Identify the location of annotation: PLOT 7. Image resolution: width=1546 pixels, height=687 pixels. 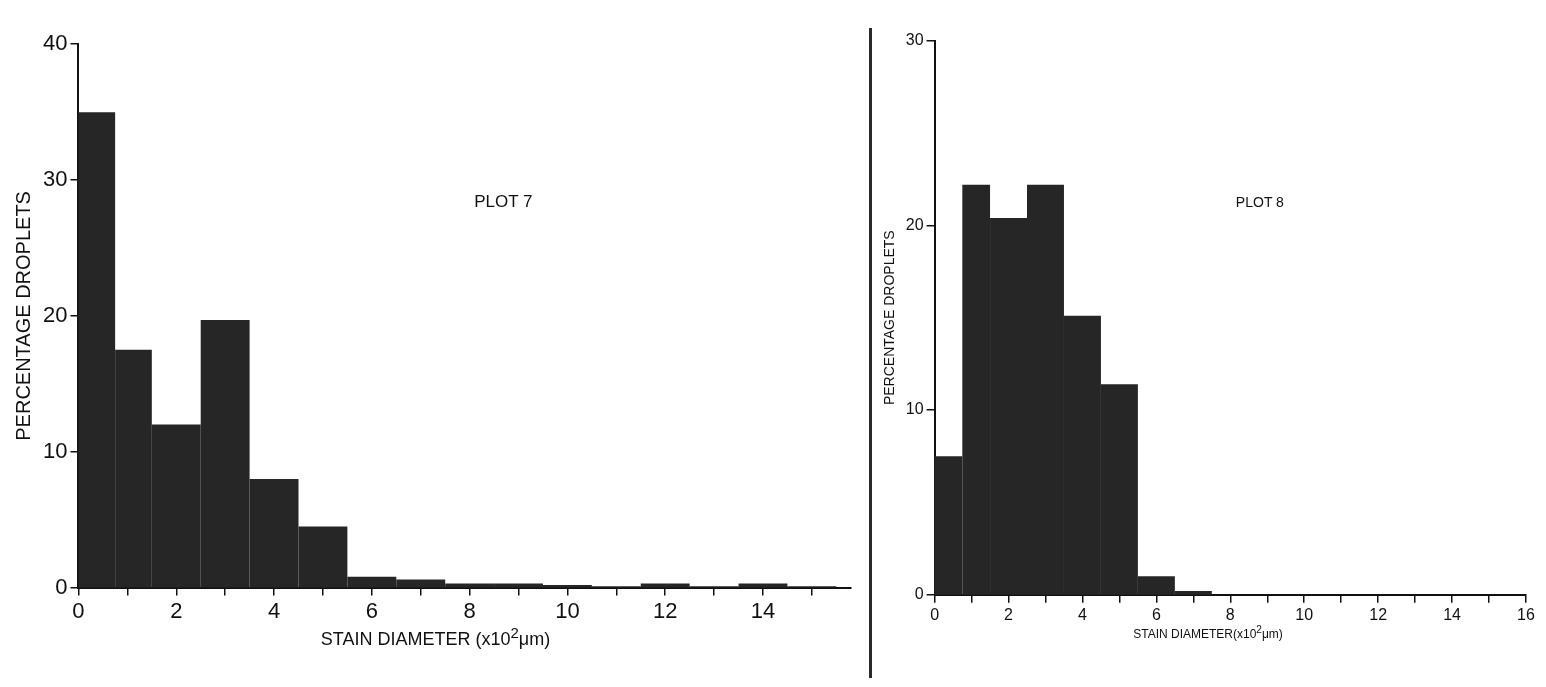
(503, 202).